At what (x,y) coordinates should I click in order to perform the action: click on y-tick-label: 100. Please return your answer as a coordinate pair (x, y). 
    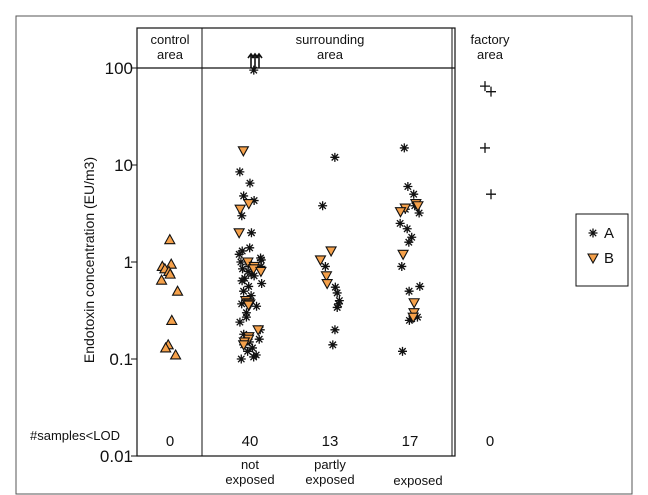
    Looking at the image, I should click on (119, 68).